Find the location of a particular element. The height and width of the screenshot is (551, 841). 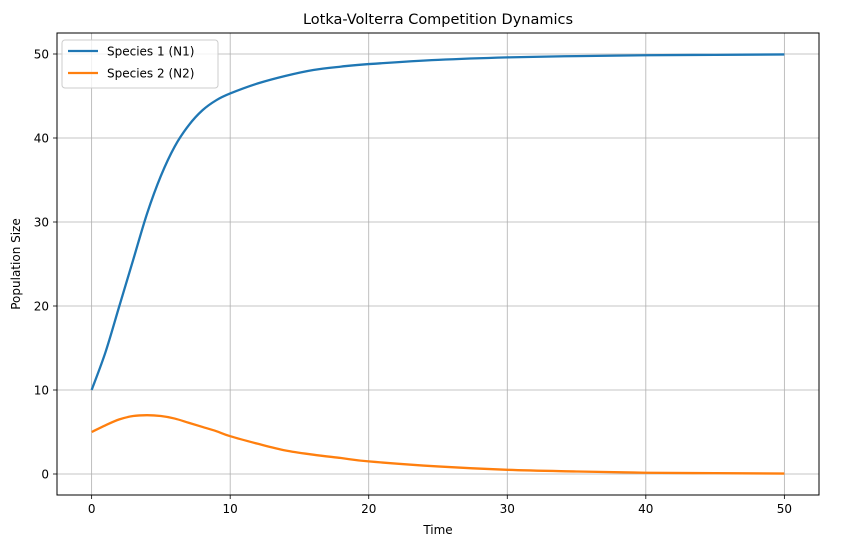

x-tick-label: 10 is located at coordinates (230, 509).